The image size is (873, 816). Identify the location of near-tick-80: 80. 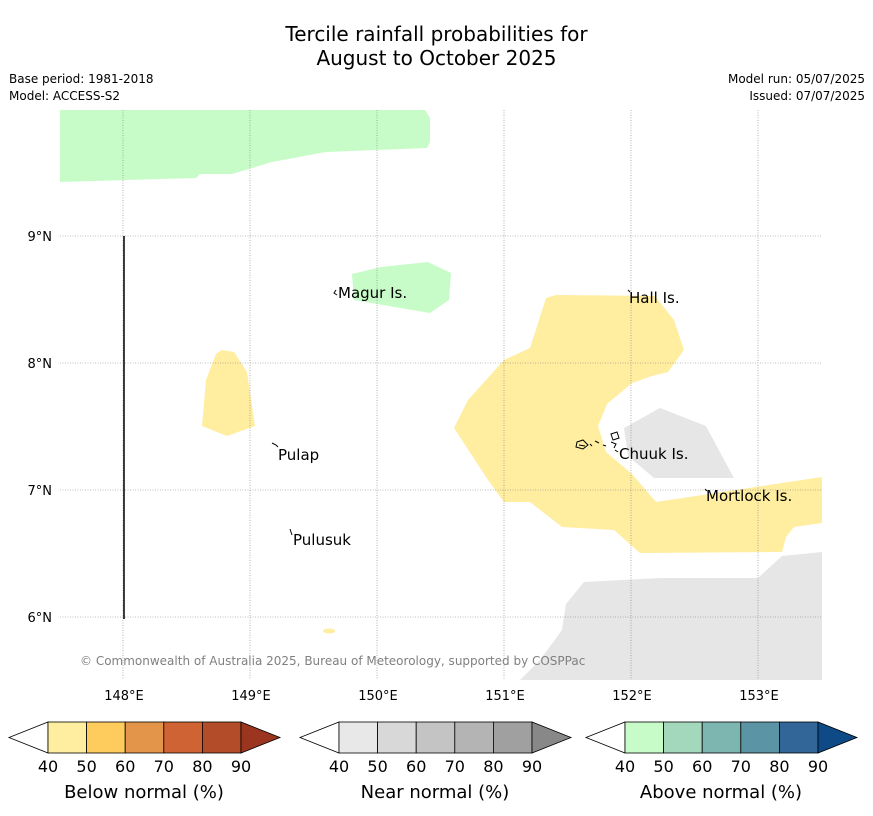
(493, 766).